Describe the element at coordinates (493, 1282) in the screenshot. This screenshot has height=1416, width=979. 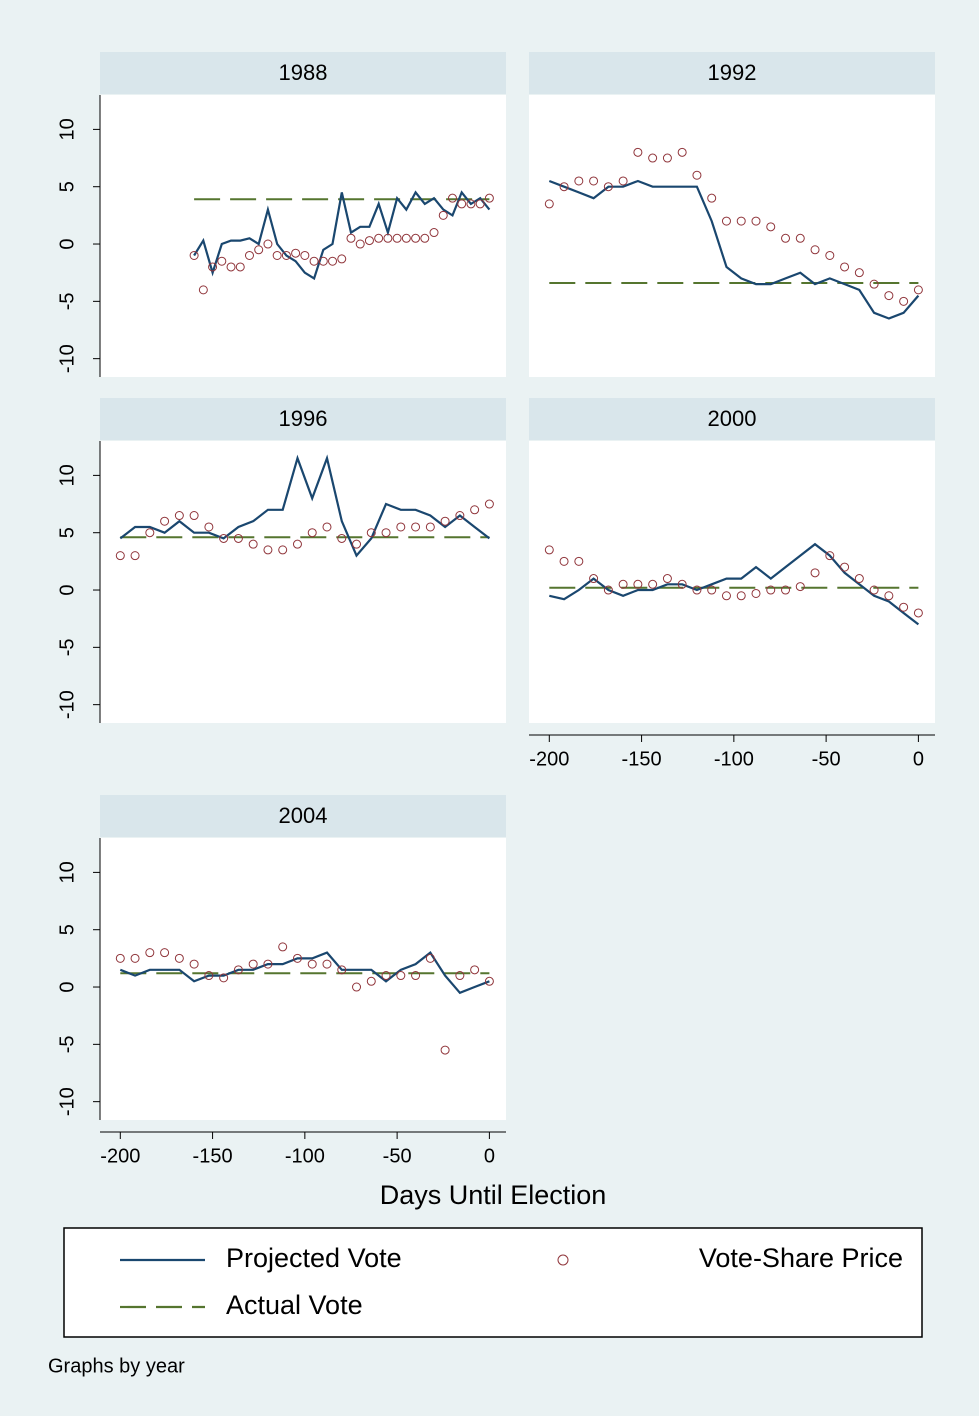
I see `legend` at that location.